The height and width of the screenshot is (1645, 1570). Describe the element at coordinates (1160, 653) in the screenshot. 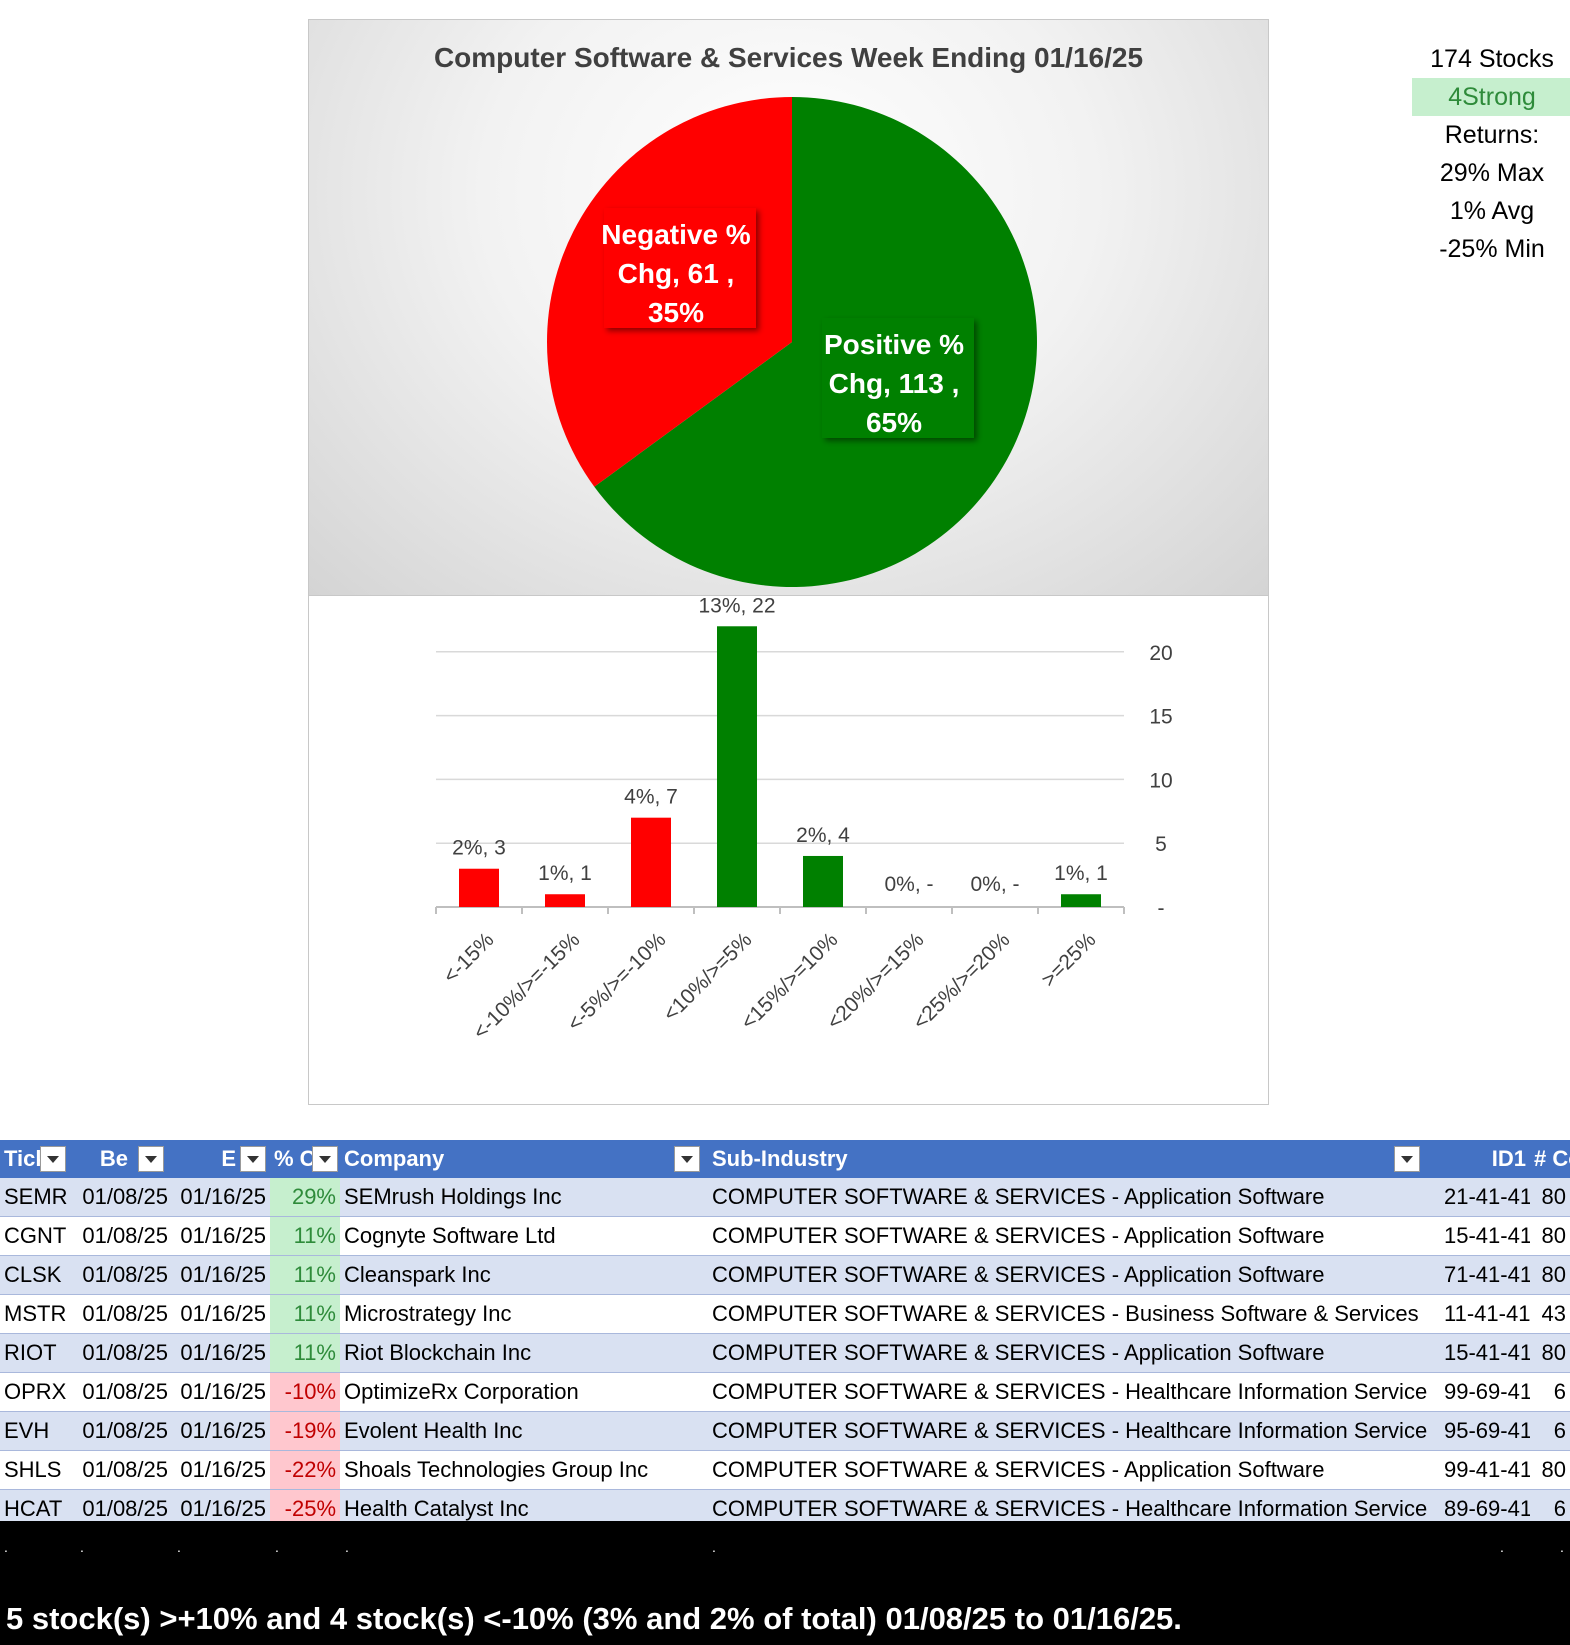

I see `y-tick-label: 20` at that location.